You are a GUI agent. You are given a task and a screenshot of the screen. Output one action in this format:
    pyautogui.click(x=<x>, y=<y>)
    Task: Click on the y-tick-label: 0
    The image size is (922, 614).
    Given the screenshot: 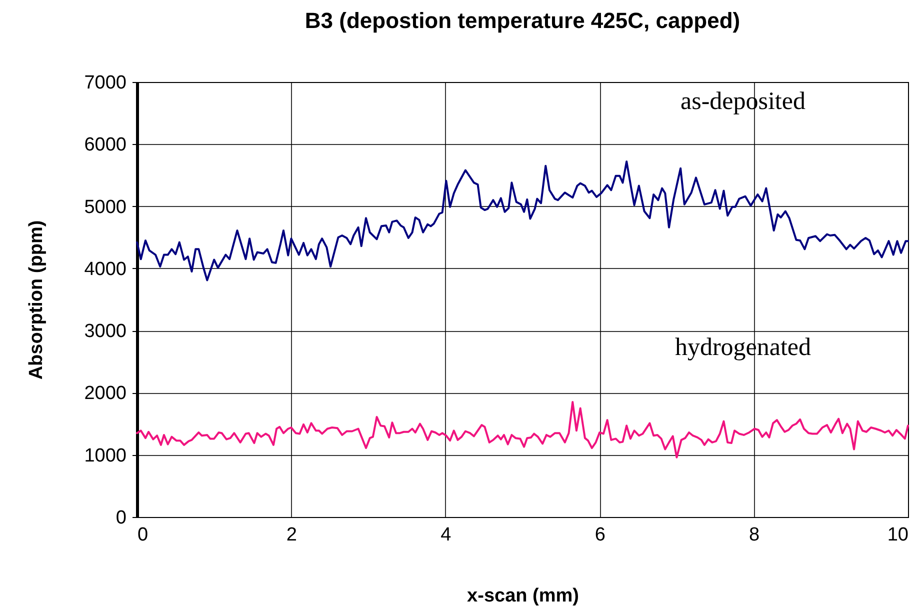 What is the action you would take?
    pyautogui.click(x=121, y=518)
    